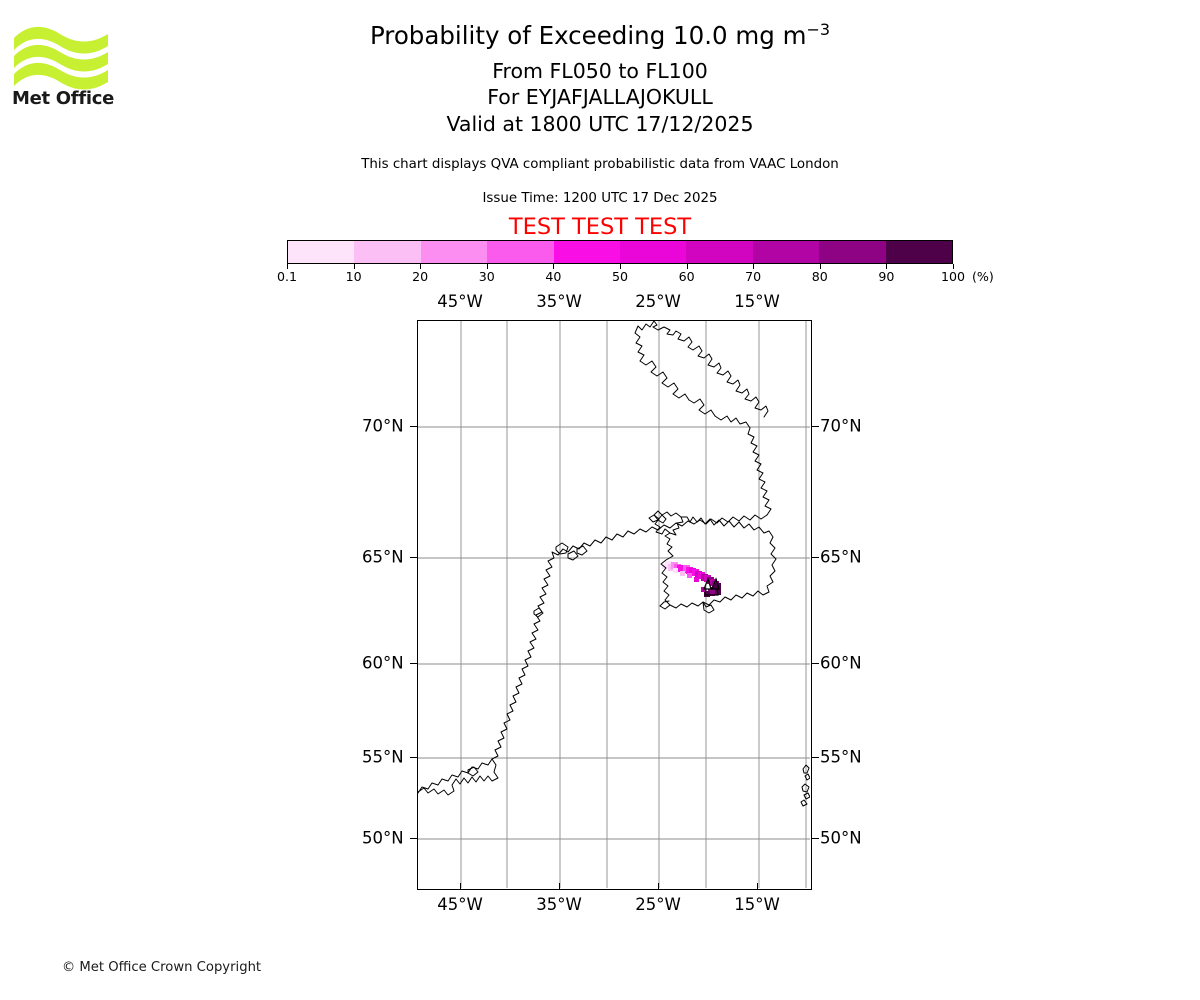 The width and height of the screenshot is (1200, 1000). I want to click on lat-label-left-50n: 50°N, so click(383, 838).